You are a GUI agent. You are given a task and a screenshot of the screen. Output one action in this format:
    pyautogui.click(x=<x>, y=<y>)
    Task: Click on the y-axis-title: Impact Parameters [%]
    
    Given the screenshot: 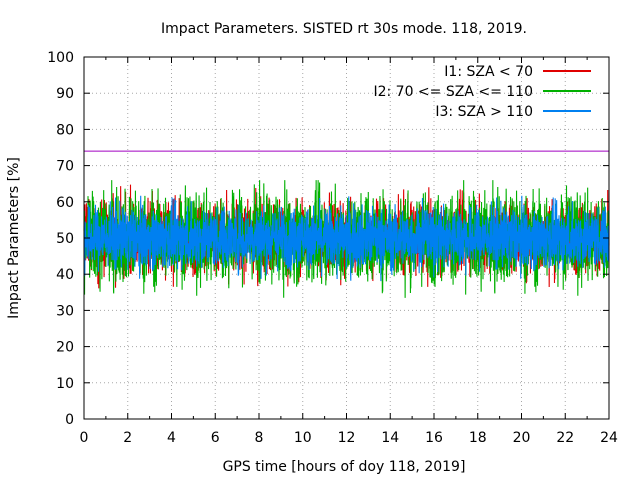 What is the action you would take?
    pyautogui.click(x=14, y=238)
    